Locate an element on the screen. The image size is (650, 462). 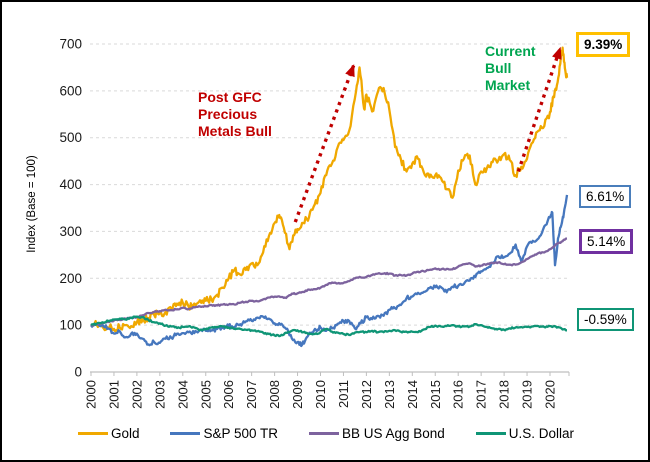
annotation-line: Post GFC is located at coordinates (230, 97).